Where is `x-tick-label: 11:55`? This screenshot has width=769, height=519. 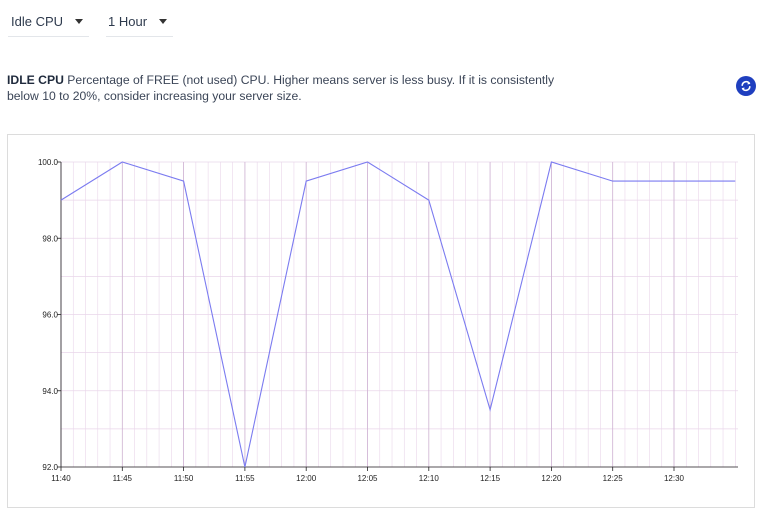
x-tick-label: 11:55 is located at coordinates (245, 478).